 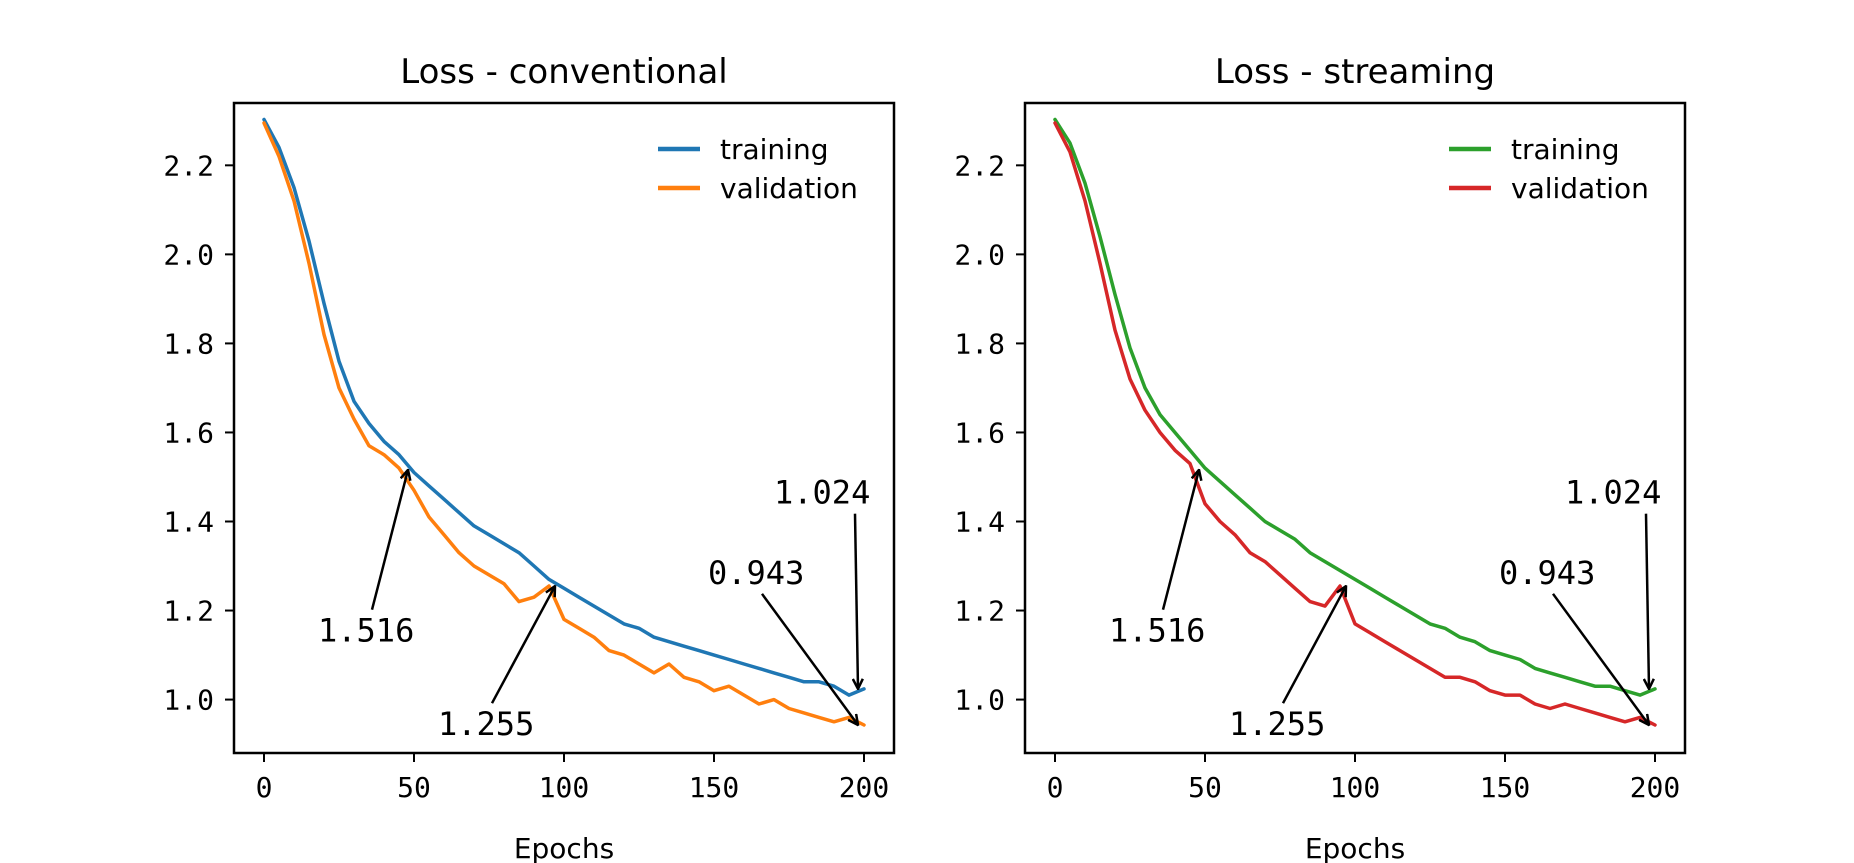 What do you see at coordinates (1355, 72) in the screenshot?
I see `chart-title: Loss - streaming` at bounding box center [1355, 72].